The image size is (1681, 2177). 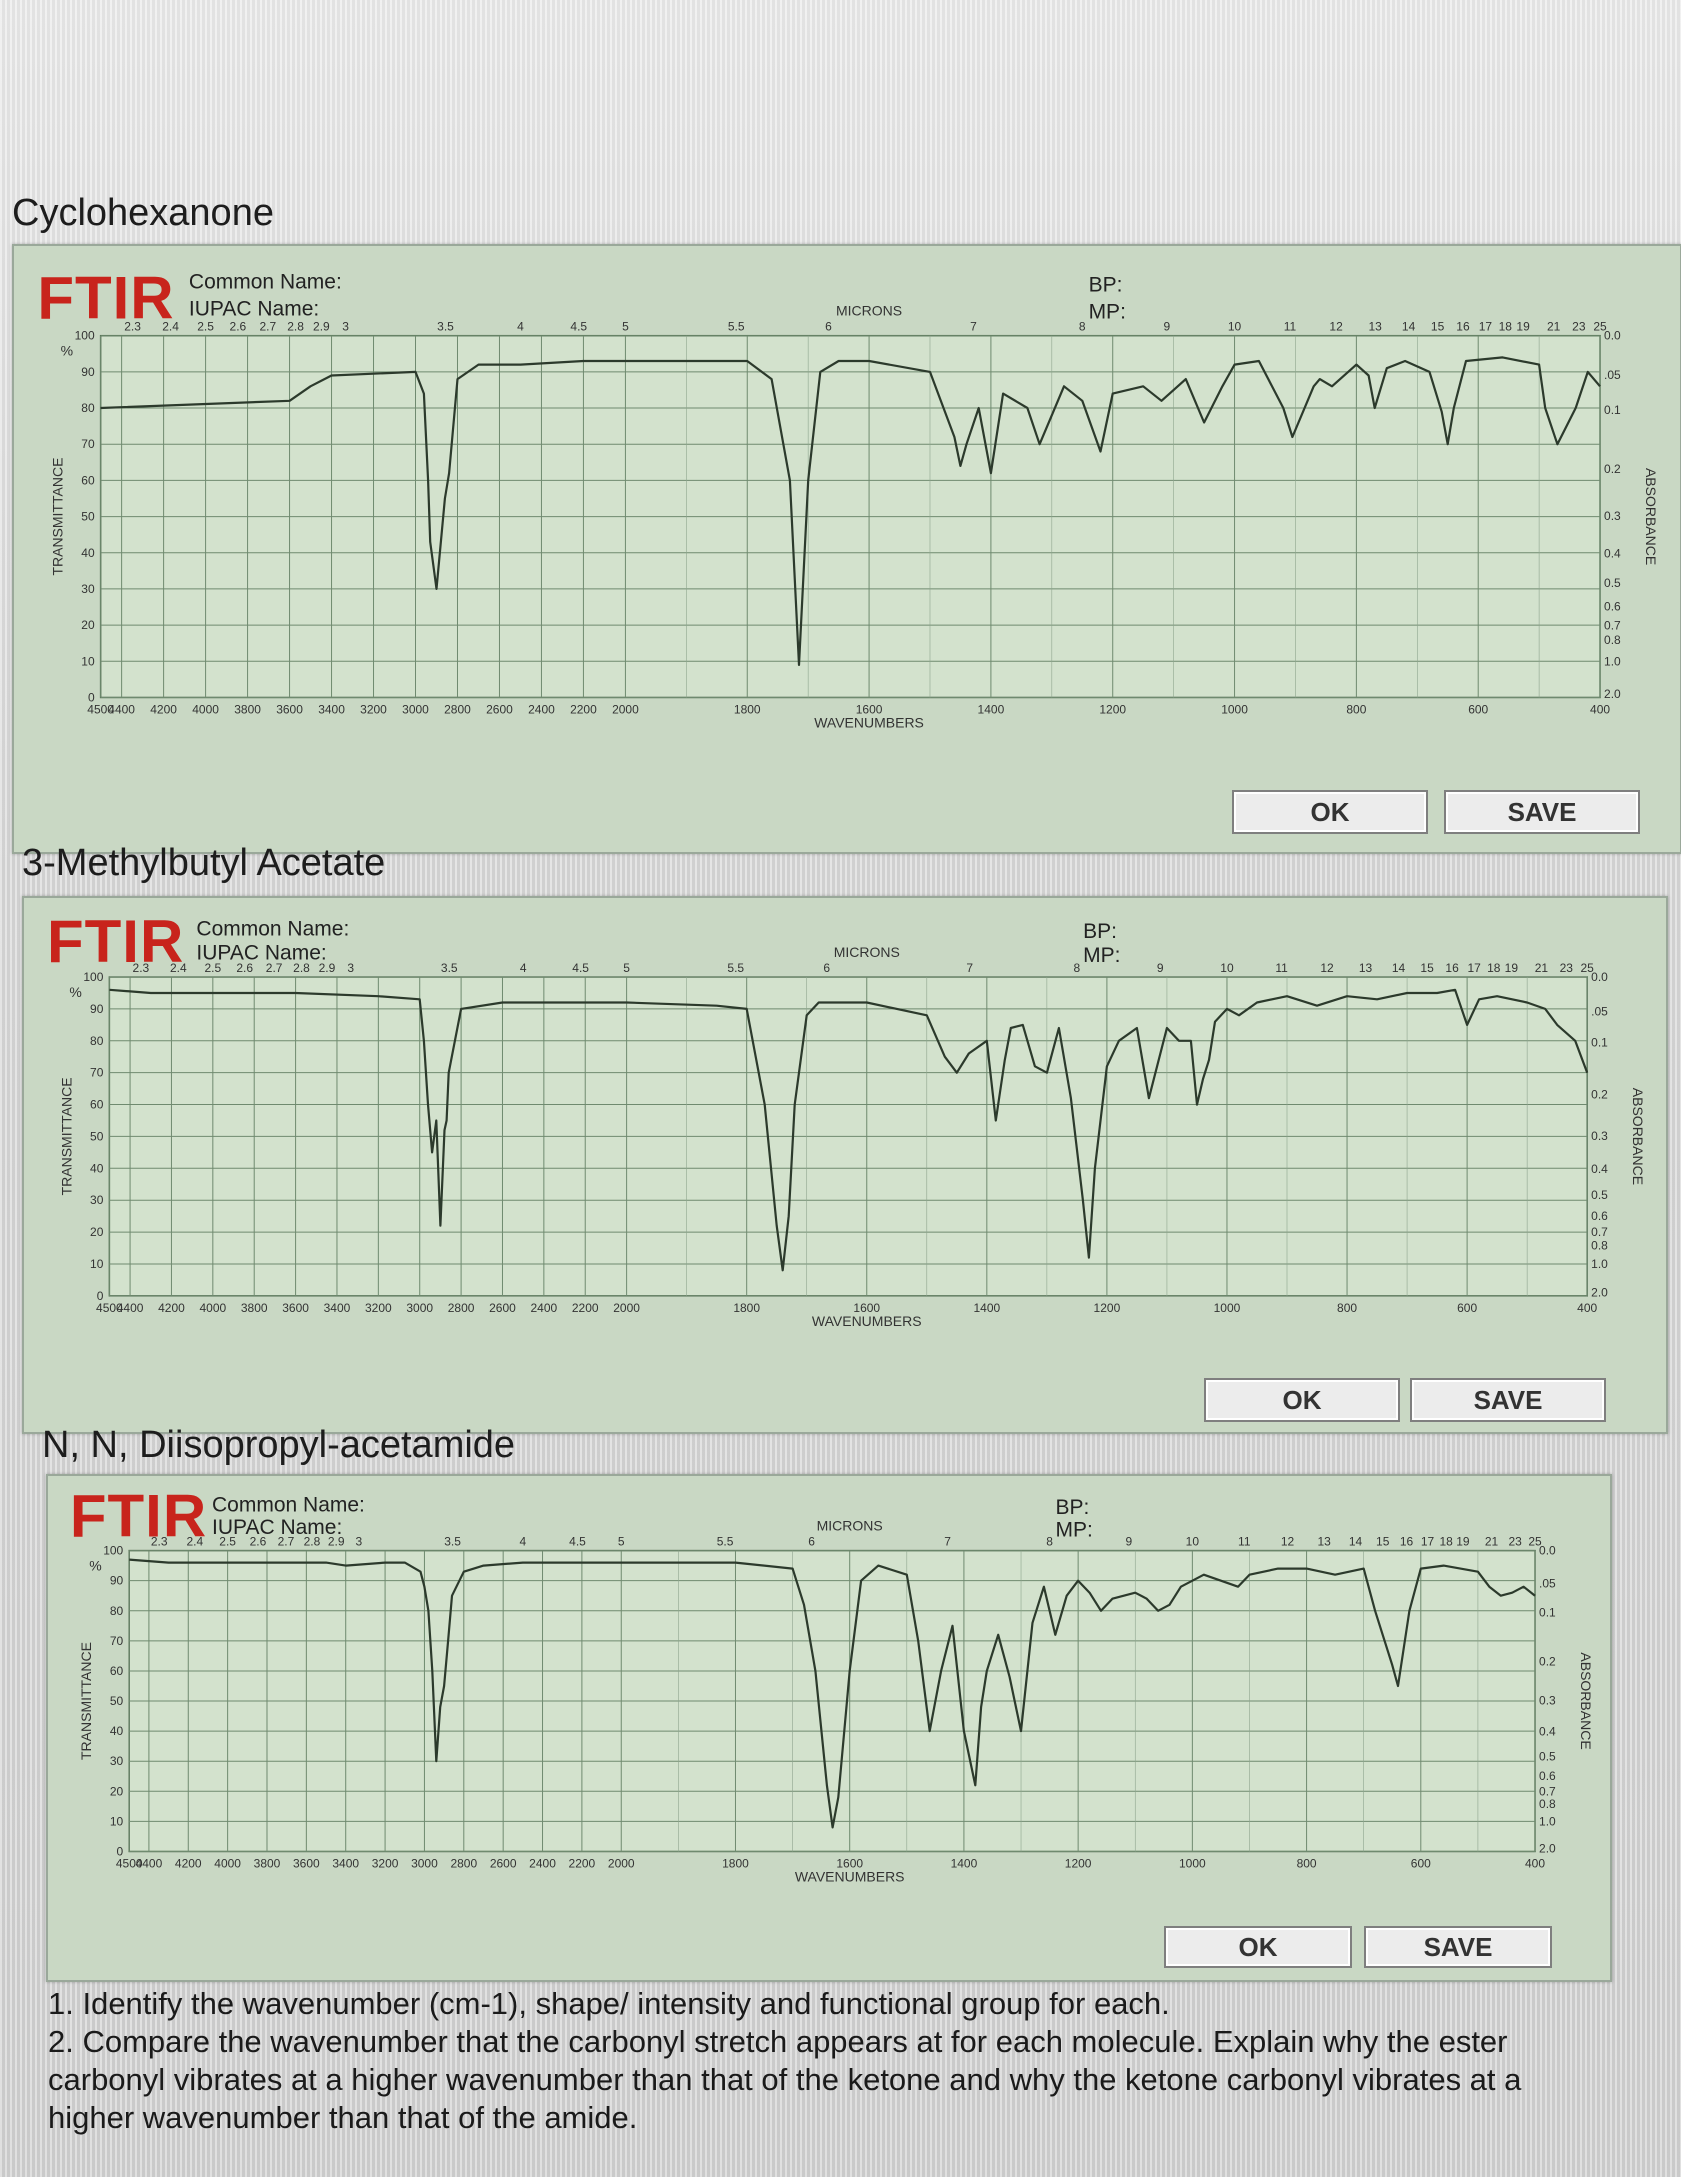 What do you see at coordinates (88, 517) in the screenshot?
I see `y-tick-label: 50` at bounding box center [88, 517].